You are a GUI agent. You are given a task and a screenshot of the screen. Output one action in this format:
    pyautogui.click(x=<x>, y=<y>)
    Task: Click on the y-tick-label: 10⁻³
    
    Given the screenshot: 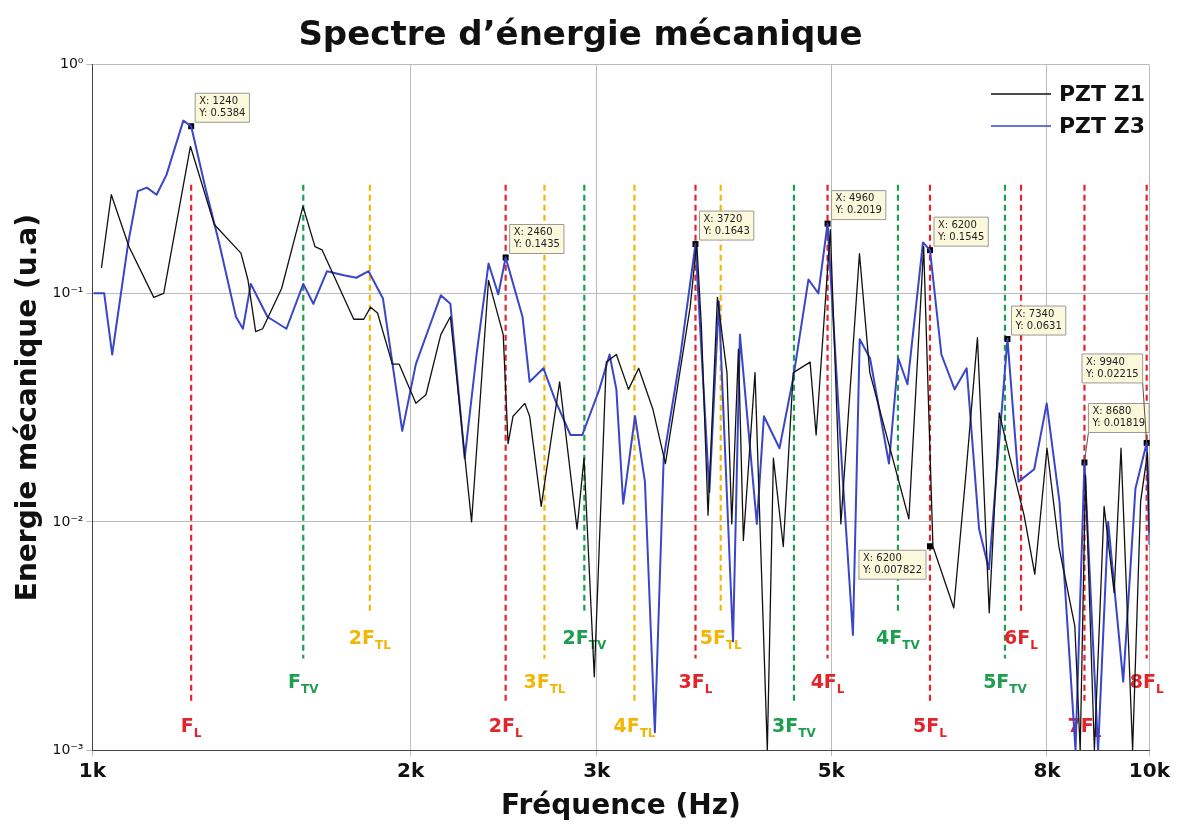 What is the action you would take?
    pyautogui.click(x=68, y=749)
    